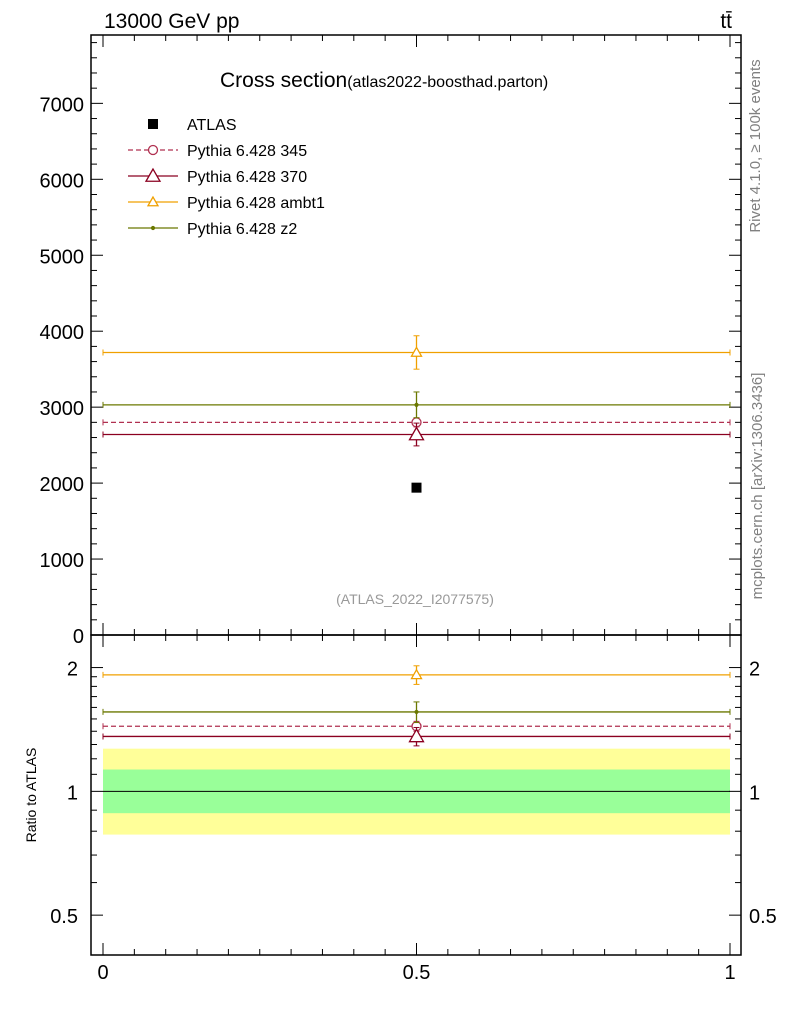 The height and width of the screenshot is (1024, 786). I want to click on ratio-tick-label-right: 1, so click(754, 793).